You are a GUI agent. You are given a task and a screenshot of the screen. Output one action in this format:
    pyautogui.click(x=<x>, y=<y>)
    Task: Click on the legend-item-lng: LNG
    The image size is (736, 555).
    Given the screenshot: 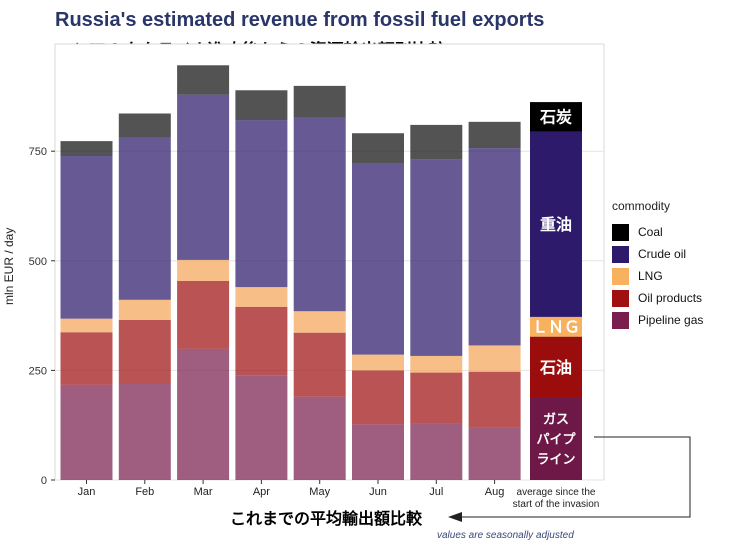 What is the action you would take?
    pyautogui.click(x=657, y=276)
    